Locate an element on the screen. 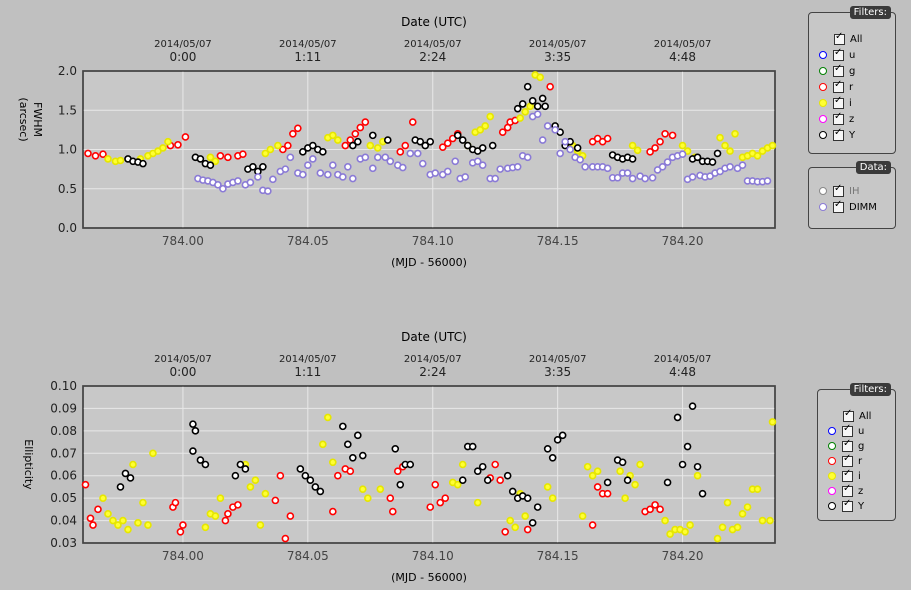 This screenshot has height=590, width=911. filter-bottom-row-Y: Y is located at coordinates (846, 505).